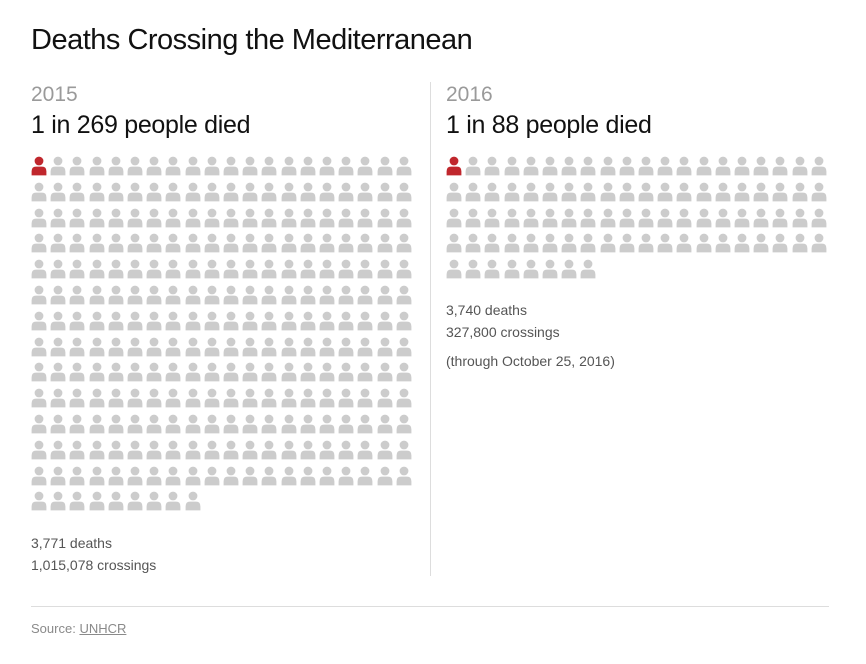 The width and height of the screenshot is (866, 664). What do you see at coordinates (486, 310) in the screenshot?
I see `deaths-count: 3,740 deaths` at bounding box center [486, 310].